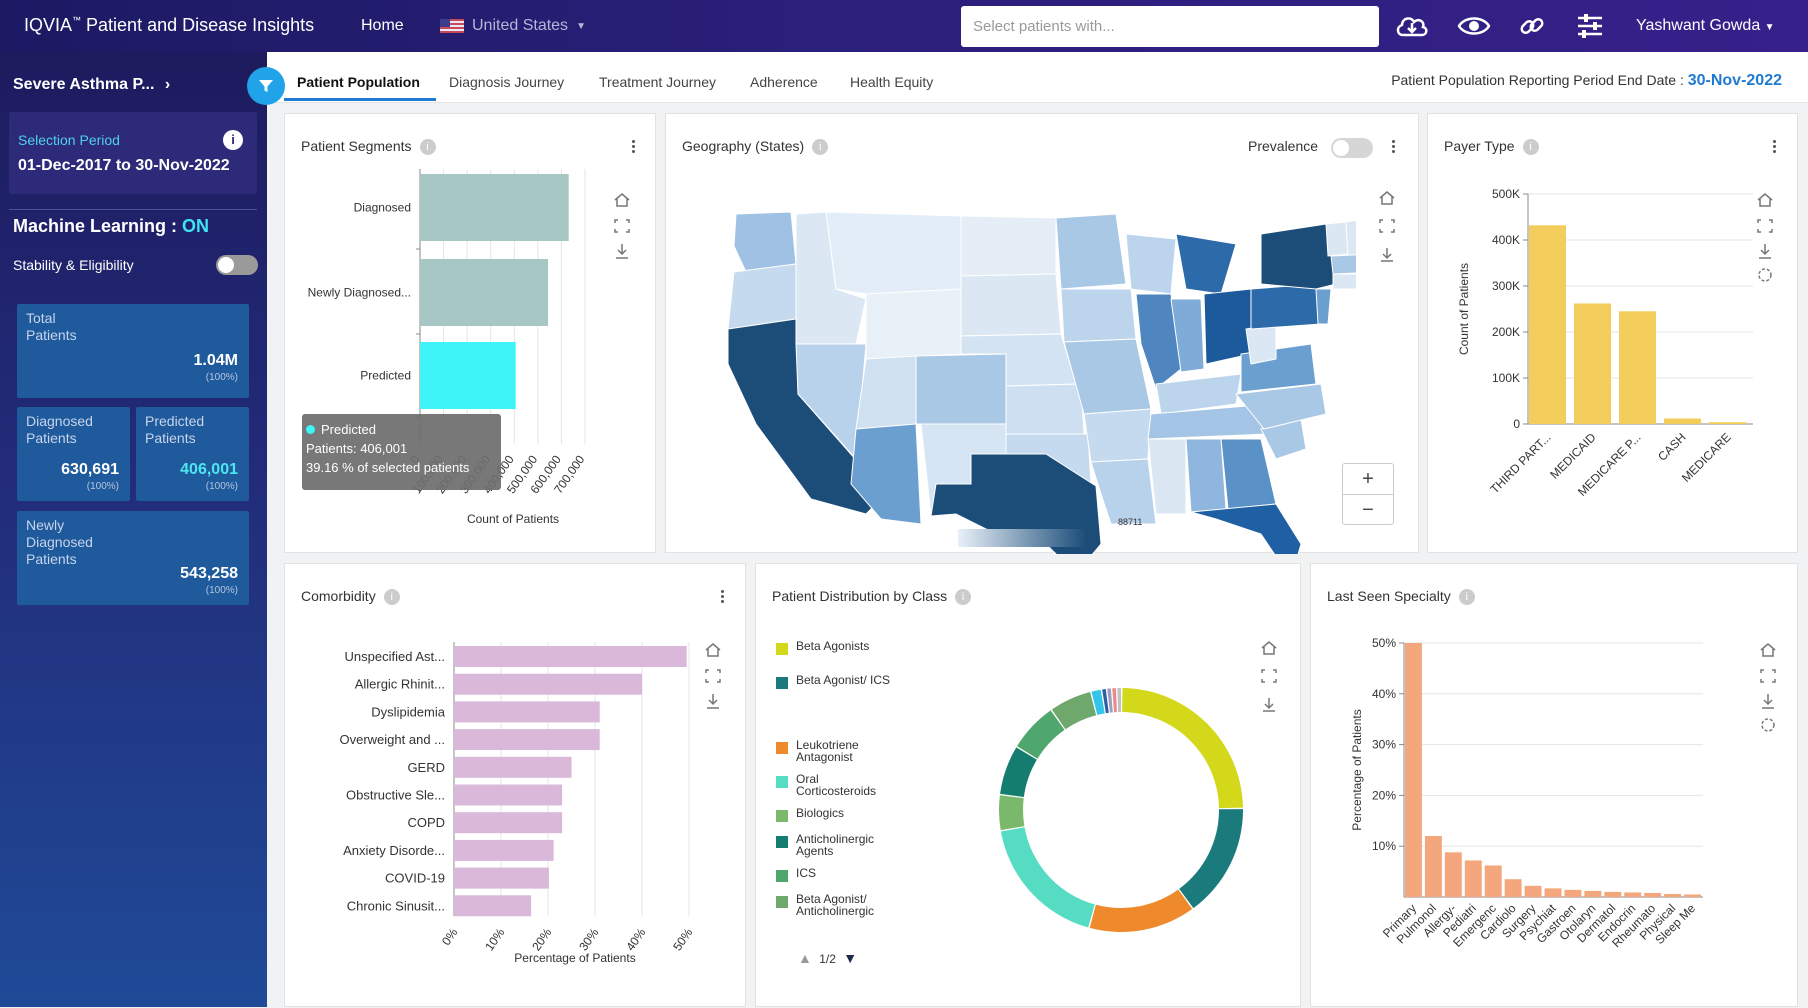  What do you see at coordinates (1368, 510) in the screenshot?
I see `zoom-out-button: −` at bounding box center [1368, 510].